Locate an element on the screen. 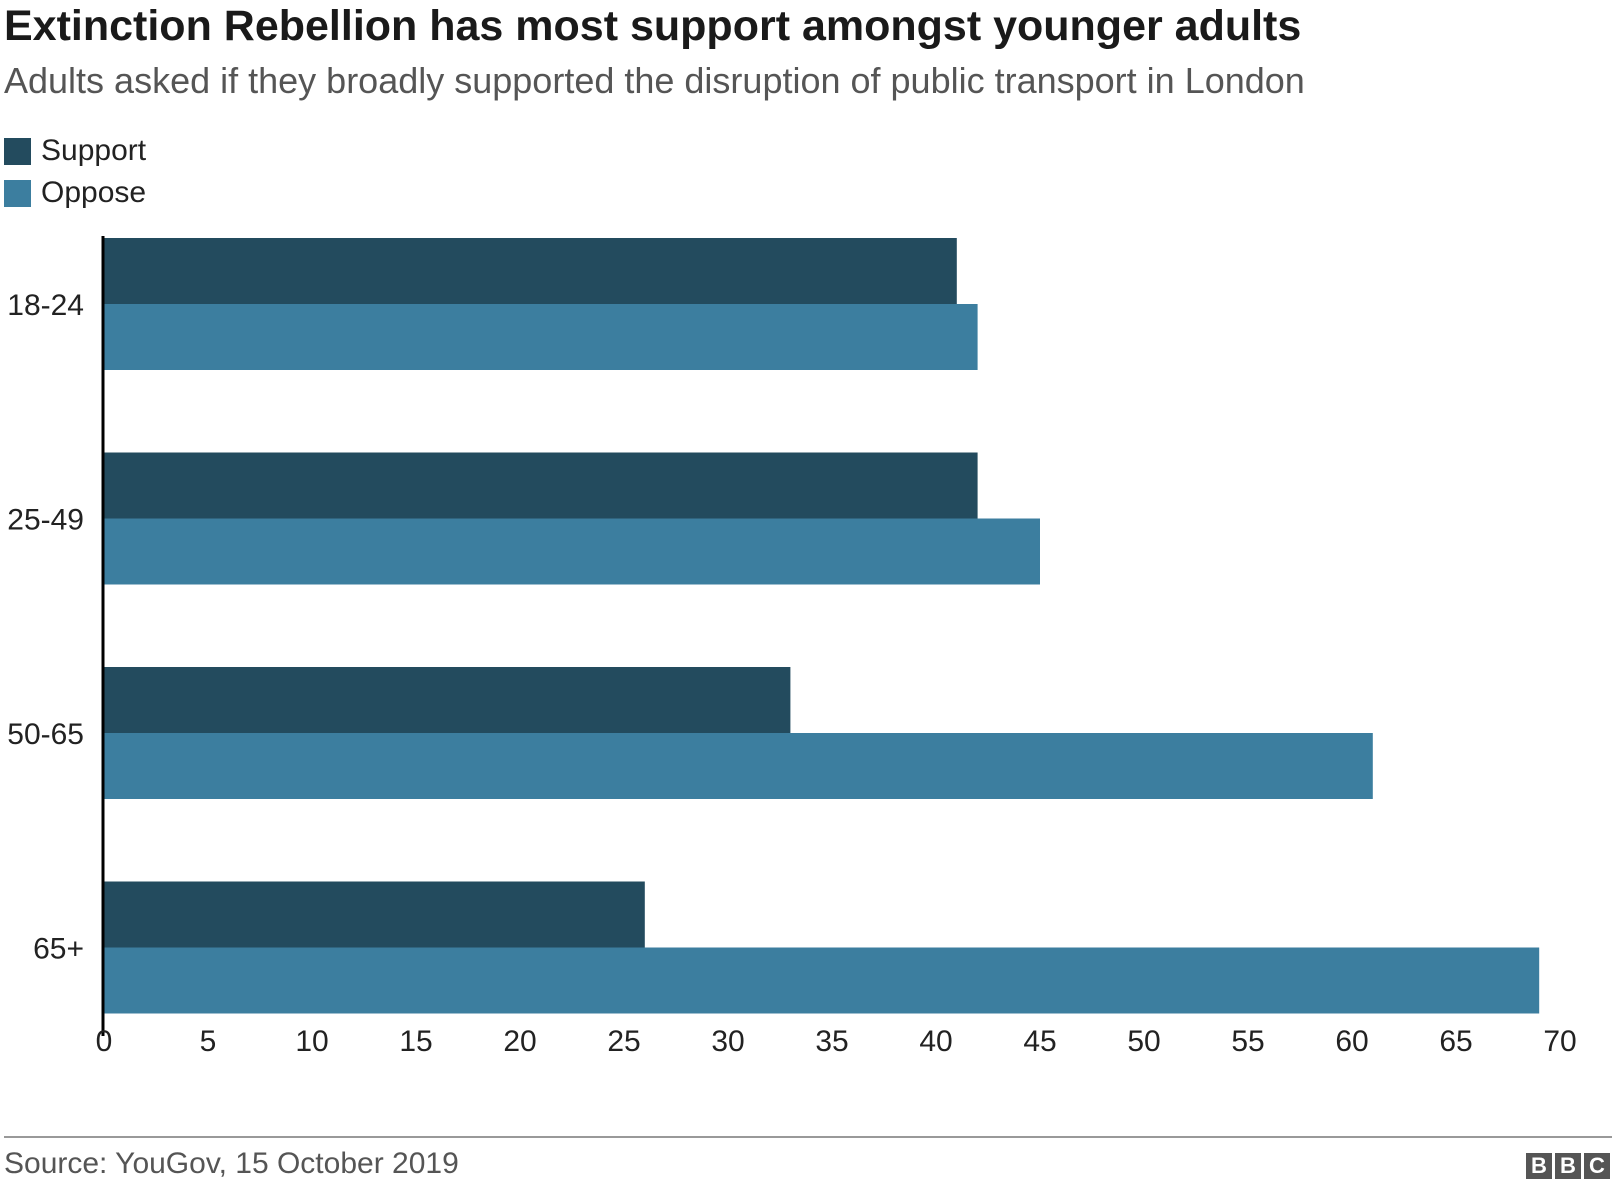 The width and height of the screenshot is (1616, 1198). source-note: Source: YouGov, 15 October 2019 is located at coordinates (231, 1163).